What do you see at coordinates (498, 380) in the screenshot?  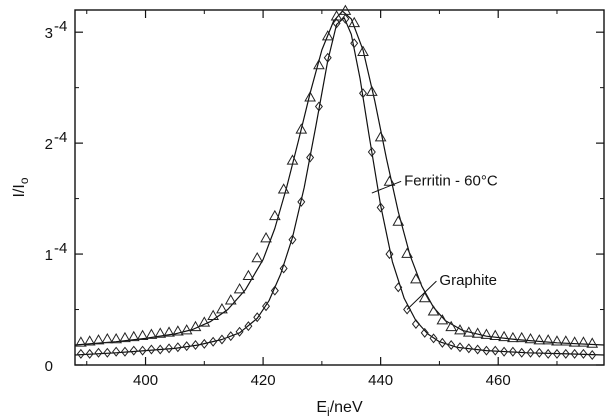 I see `x-tick-label: 460` at bounding box center [498, 380].